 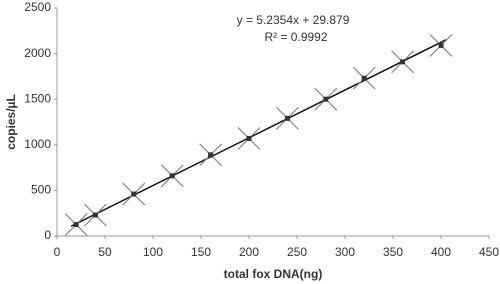 What do you see at coordinates (41, 190) in the screenshot?
I see `y-tick-label: 500` at bounding box center [41, 190].